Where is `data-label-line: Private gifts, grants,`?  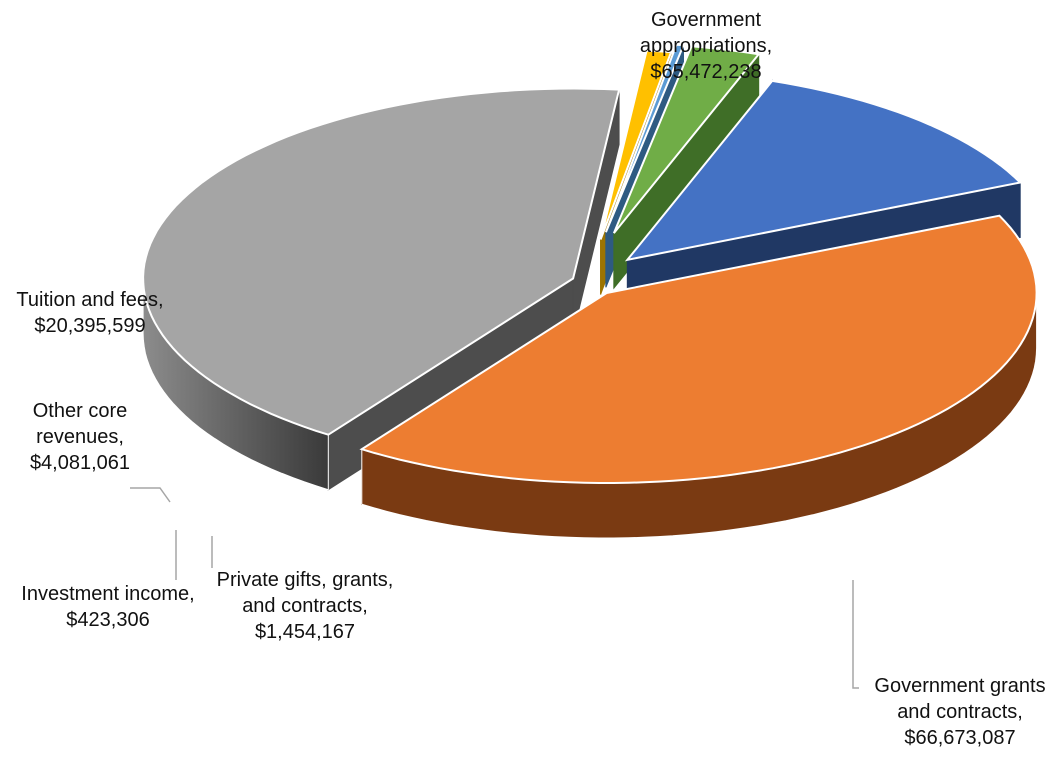
data-label-line: Private gifts, grants, is located at coordinates (305, 580).